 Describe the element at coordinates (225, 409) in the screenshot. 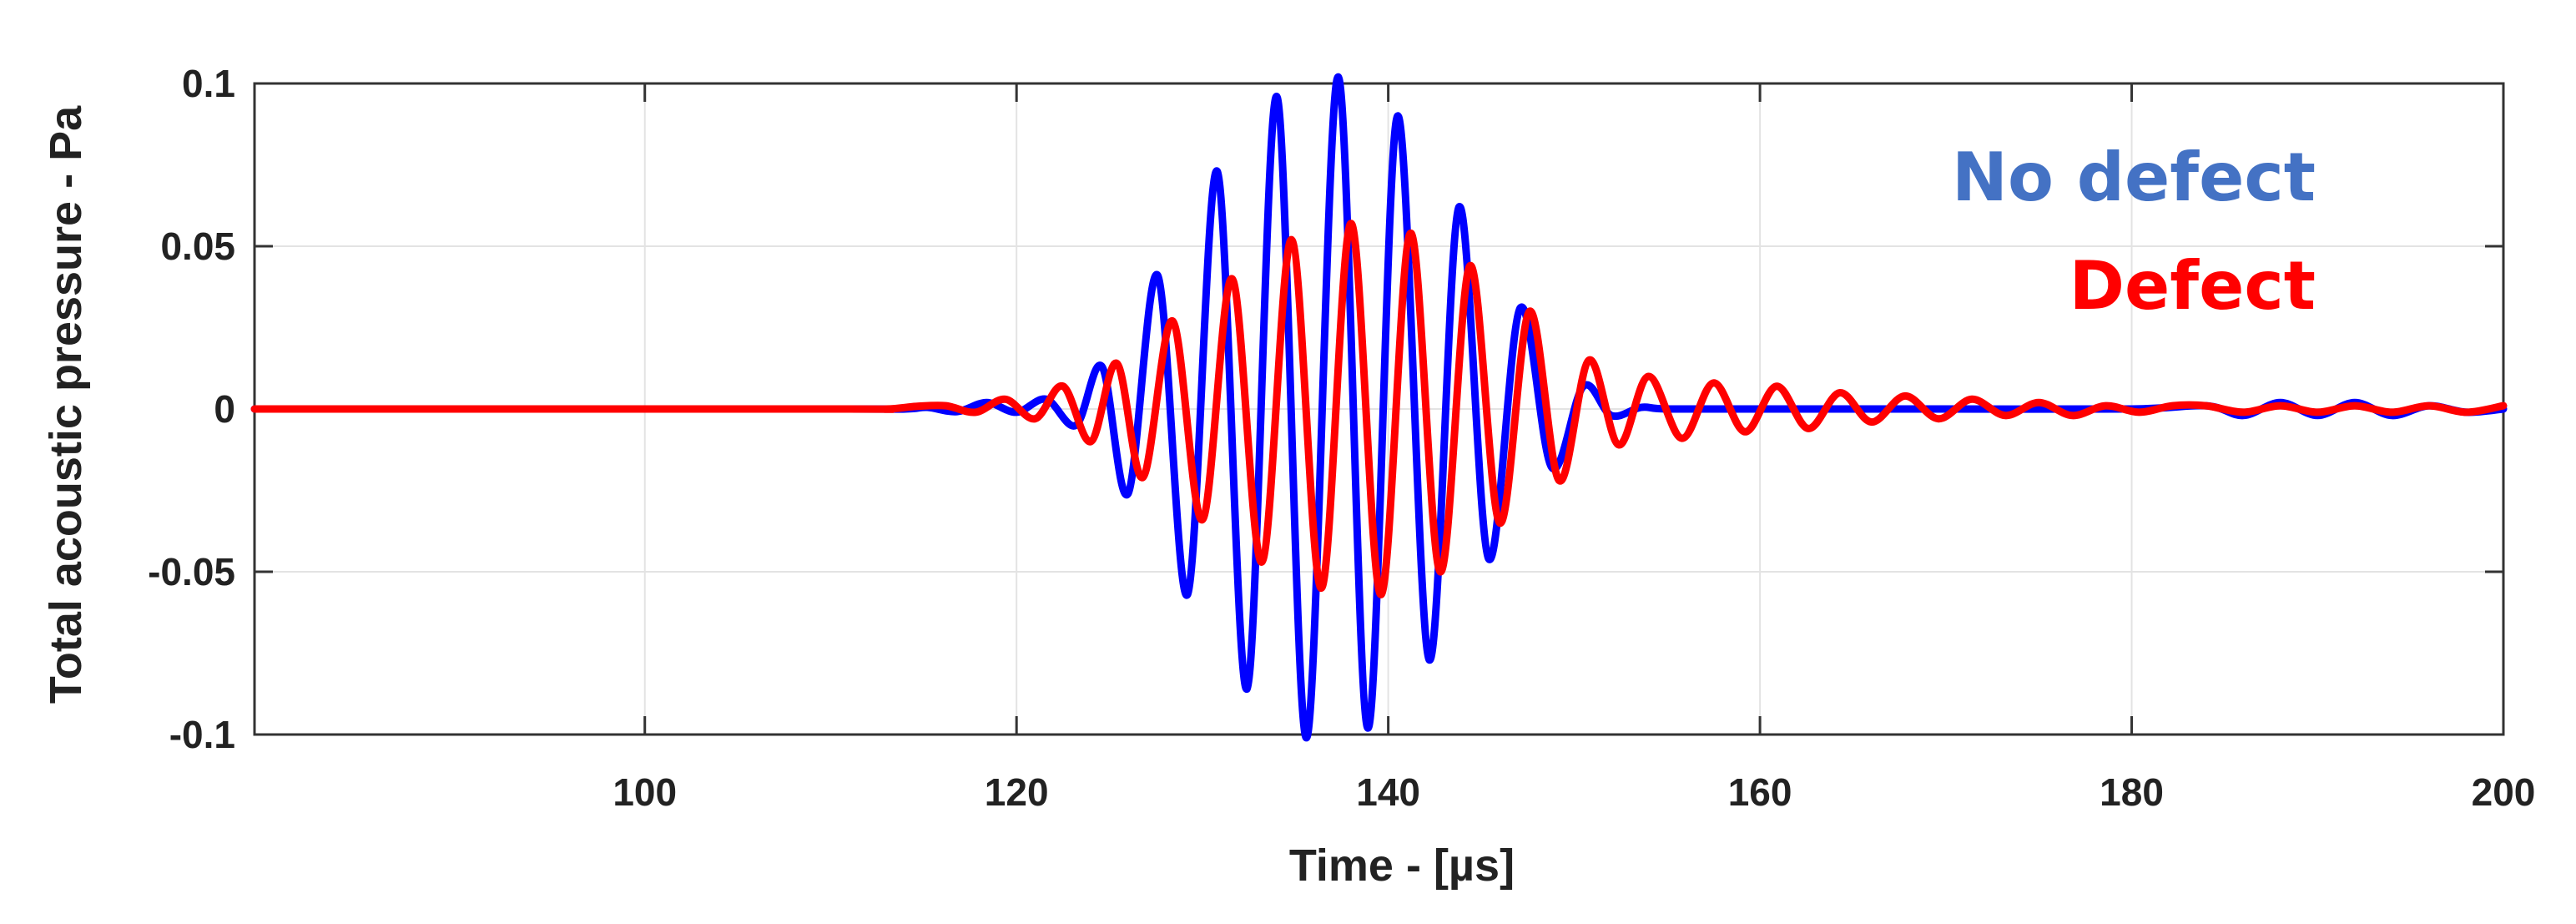

I see `y-tick-label: 0` at that location.